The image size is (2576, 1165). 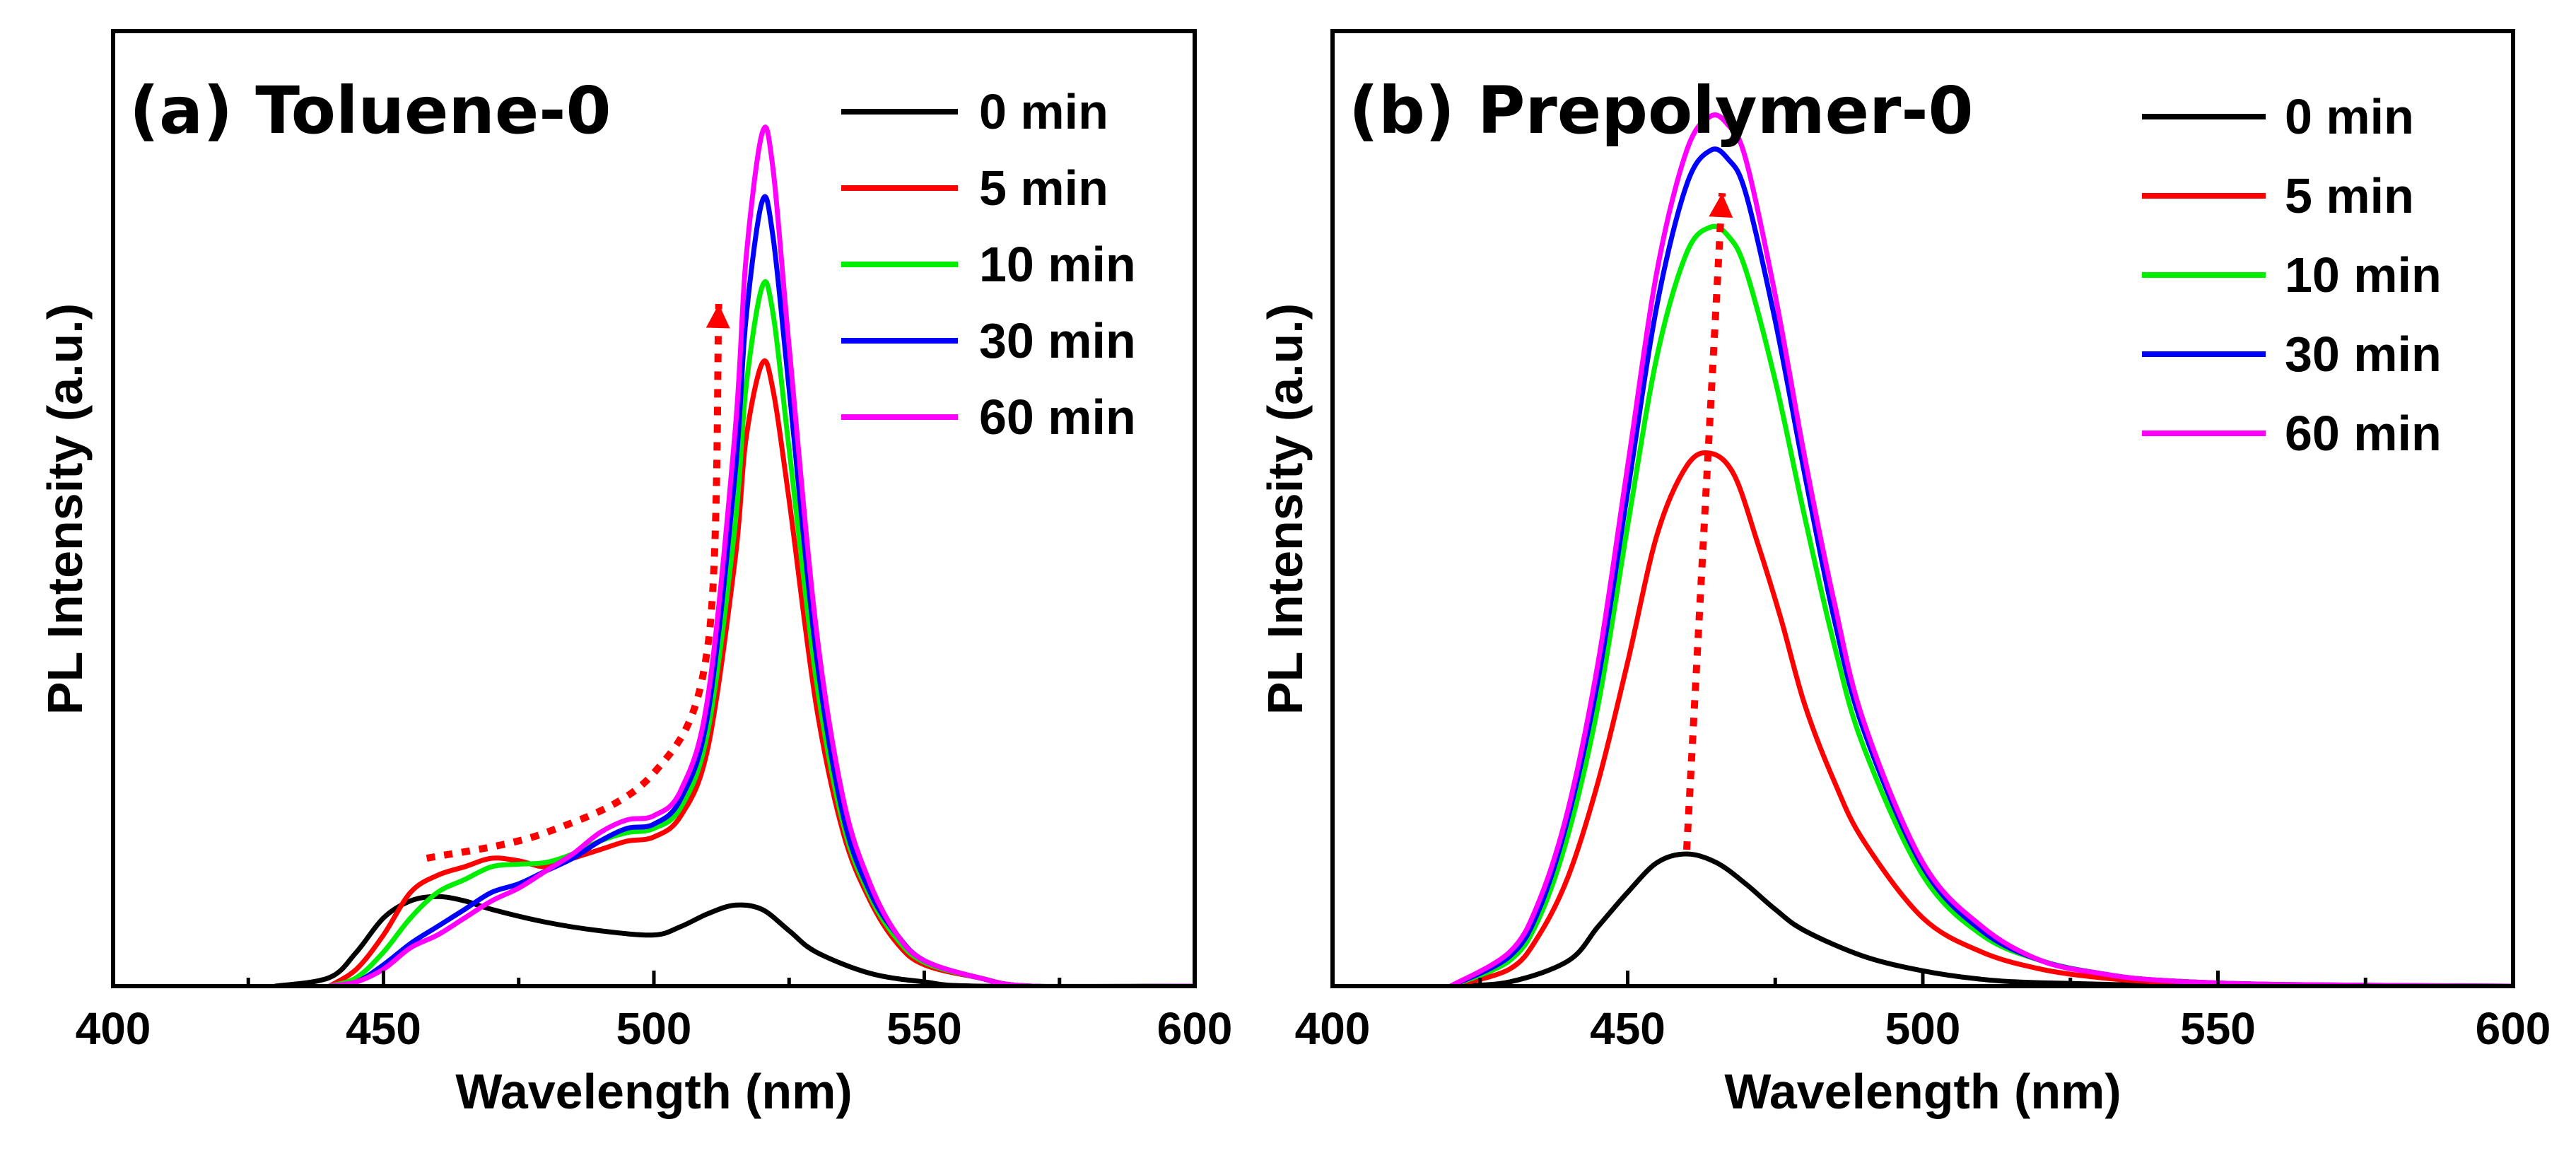 I want to click on legend-b: 0 min 5 min 10 min 30 min 60 min, so click(x=2292, y=275).